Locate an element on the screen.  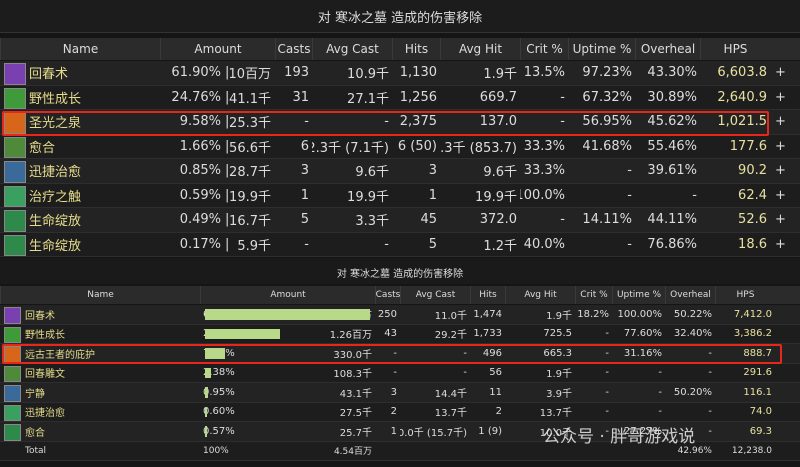
column-header: Amount is located at coordinates (217, 49).